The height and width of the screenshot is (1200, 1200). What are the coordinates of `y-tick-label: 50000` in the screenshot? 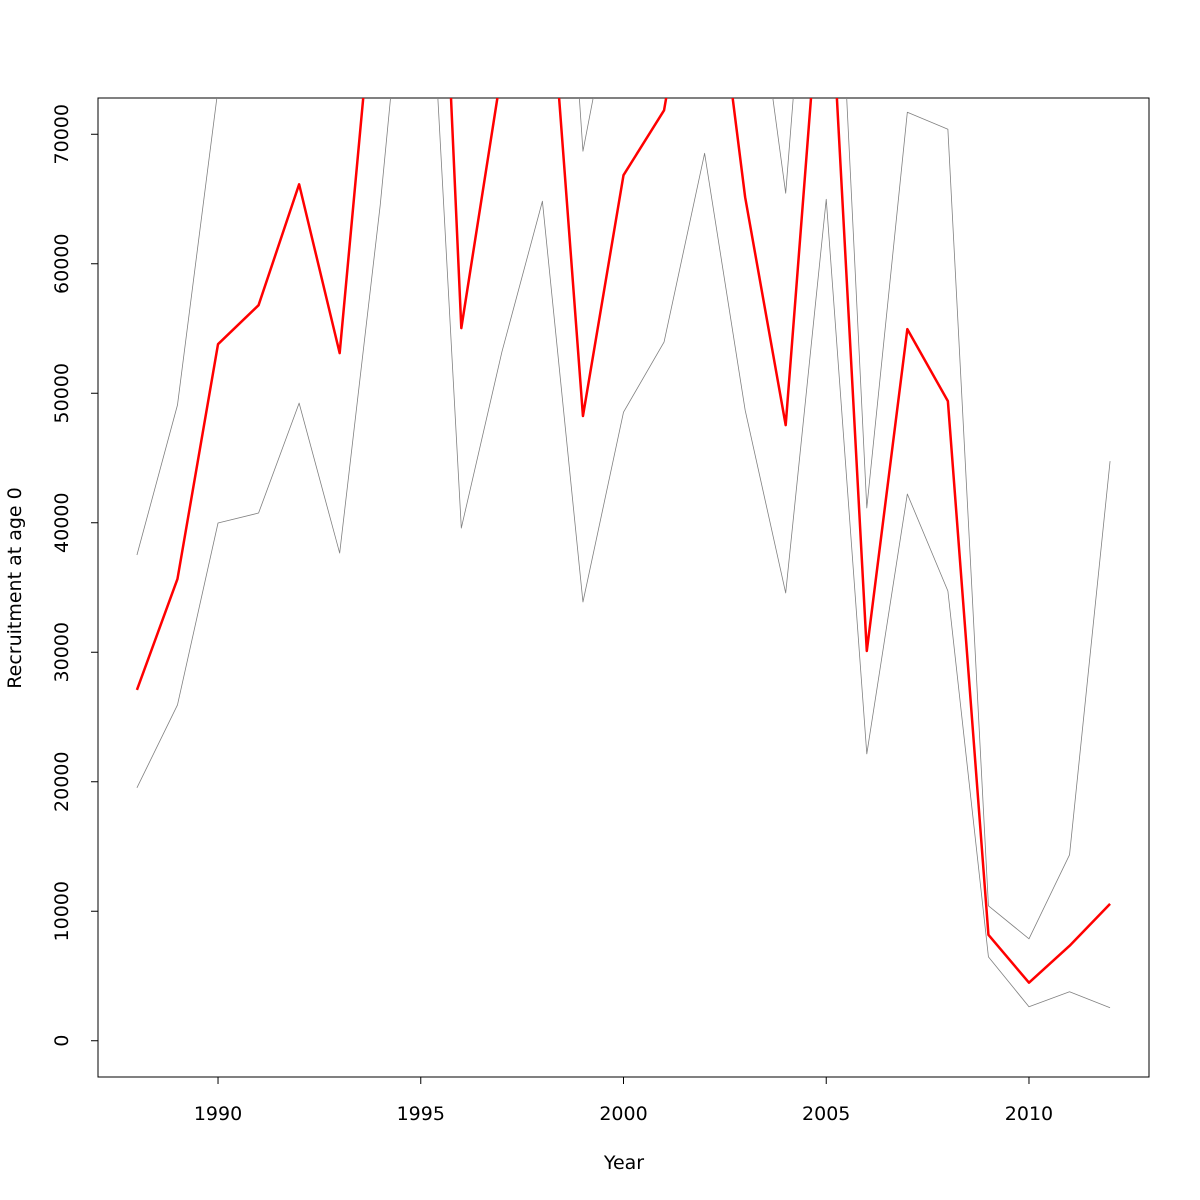 It's located at (62, 393).